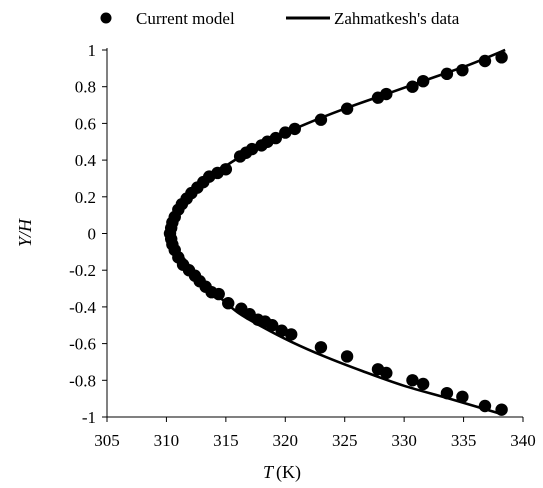 The height and width of the screenshot is (488, 543). I want to click on y-tick-label: 0.8, so click(85, 87).